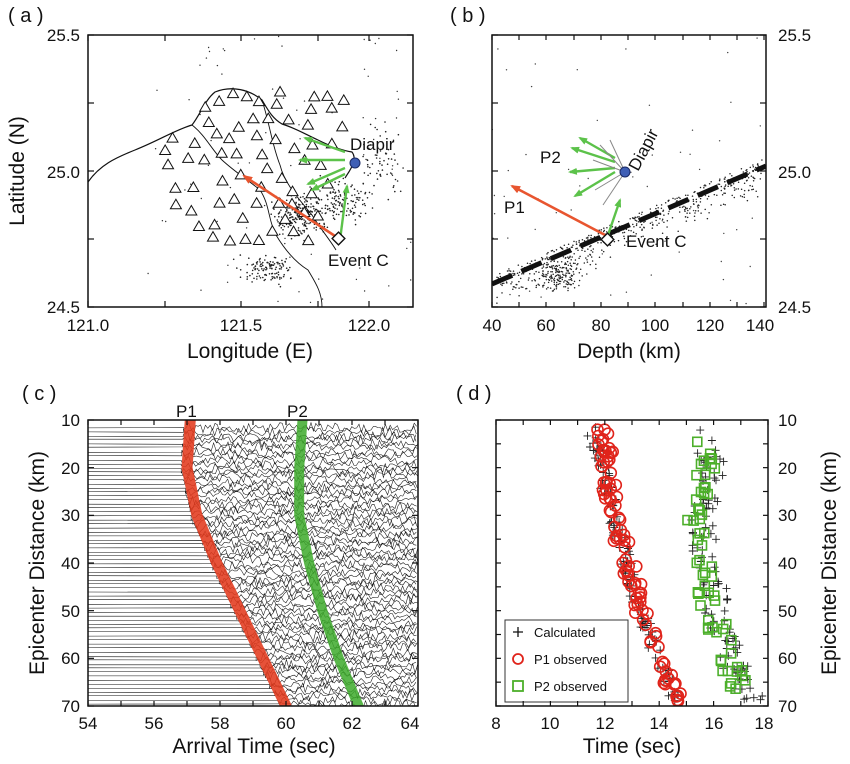  I want to click on p1-observed-point, so click(609, 448).